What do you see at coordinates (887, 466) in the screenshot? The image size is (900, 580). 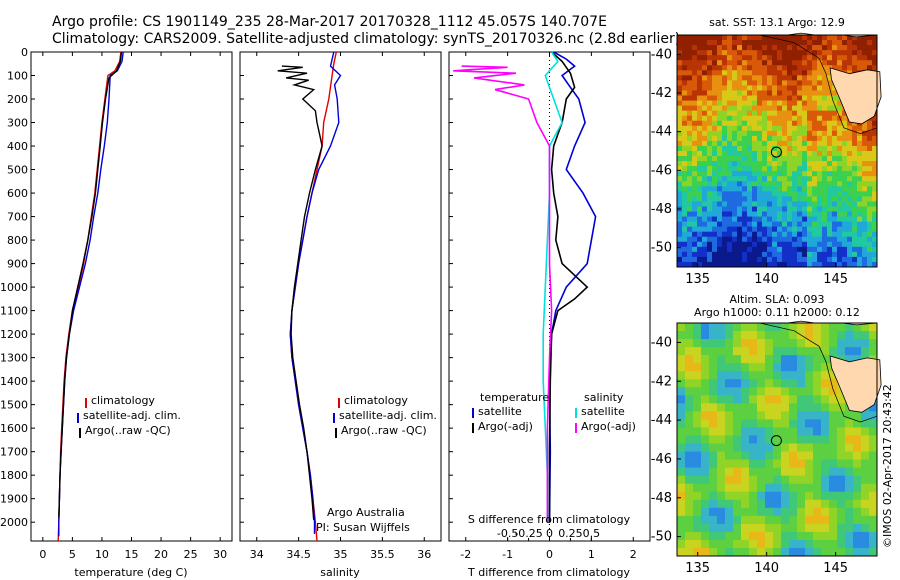 I see `imos-timestamp: ©IMOS 02-Apr-2017 20:43:42` at bounding box center [887, 466].